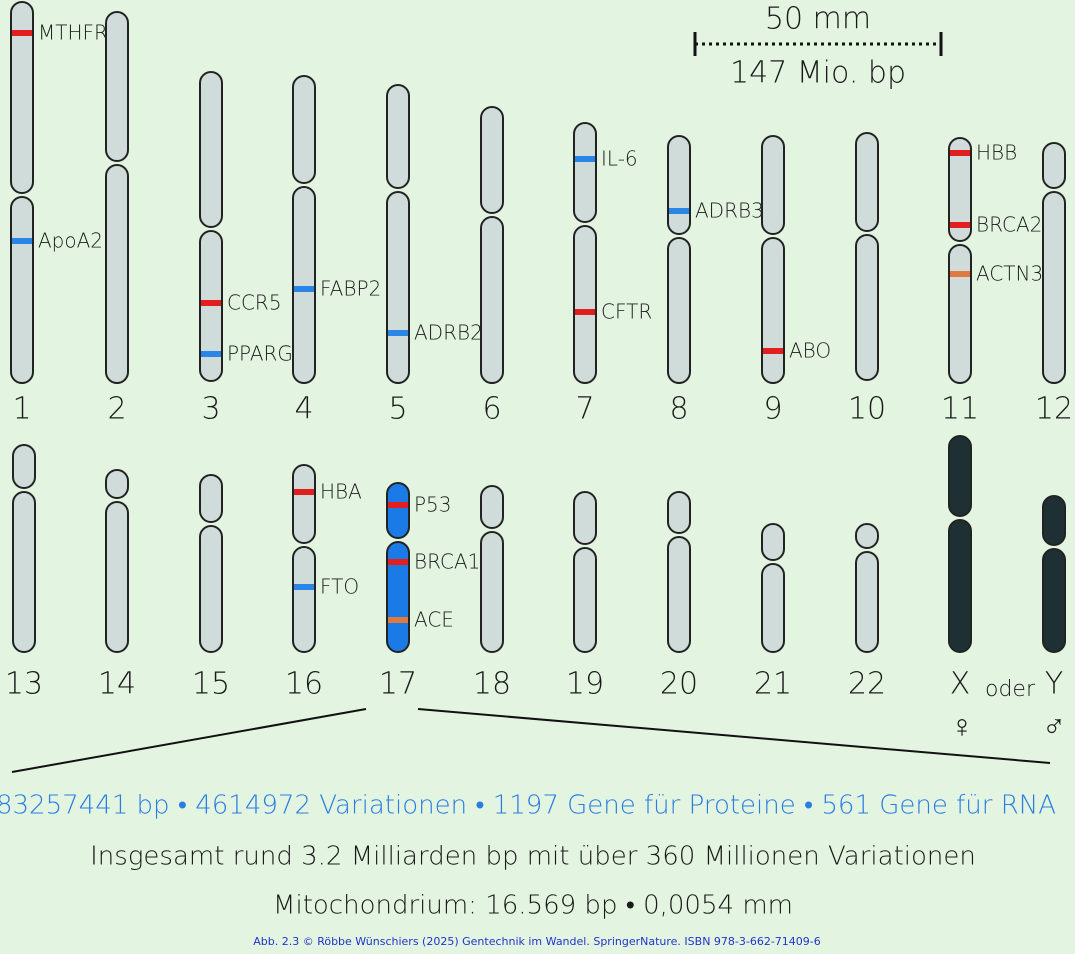 This screenshot has height=954, width=1075. Describe the element at coordinates (254, 303) in the screenshot. I see `gene-label: CCR5` at that location.